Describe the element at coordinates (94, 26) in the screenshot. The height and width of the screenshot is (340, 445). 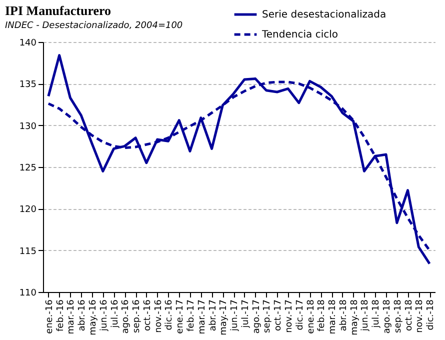
I see `chart-subtitle: INDEC - Desestacionalizado, 2004=100` at that location.